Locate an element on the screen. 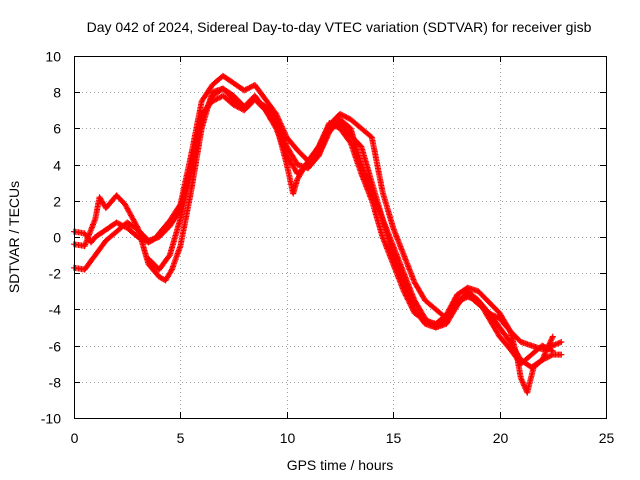 The height and width of the screenshot is (480, 640). y-tick-label: 8 is located at coordinates (57, 93).